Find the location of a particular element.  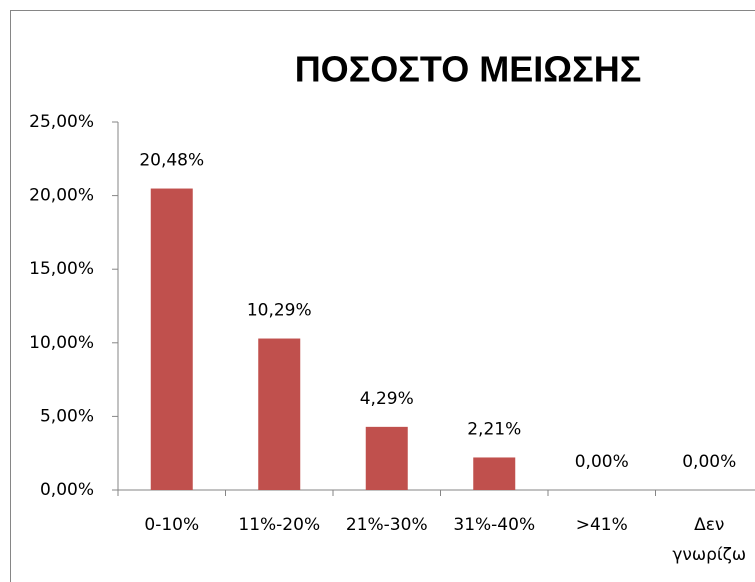

x-tick-label: 0-10% is located at coordinates (171, 525).